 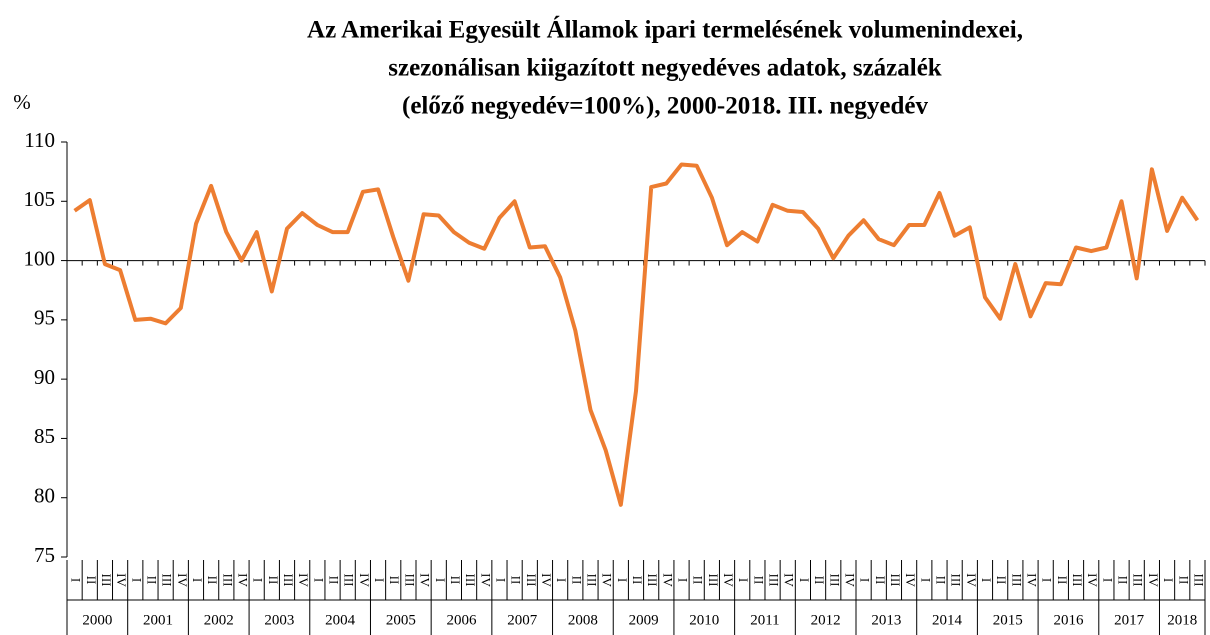 I want to click on year-label: 2015, so click(x=1008, y=620).